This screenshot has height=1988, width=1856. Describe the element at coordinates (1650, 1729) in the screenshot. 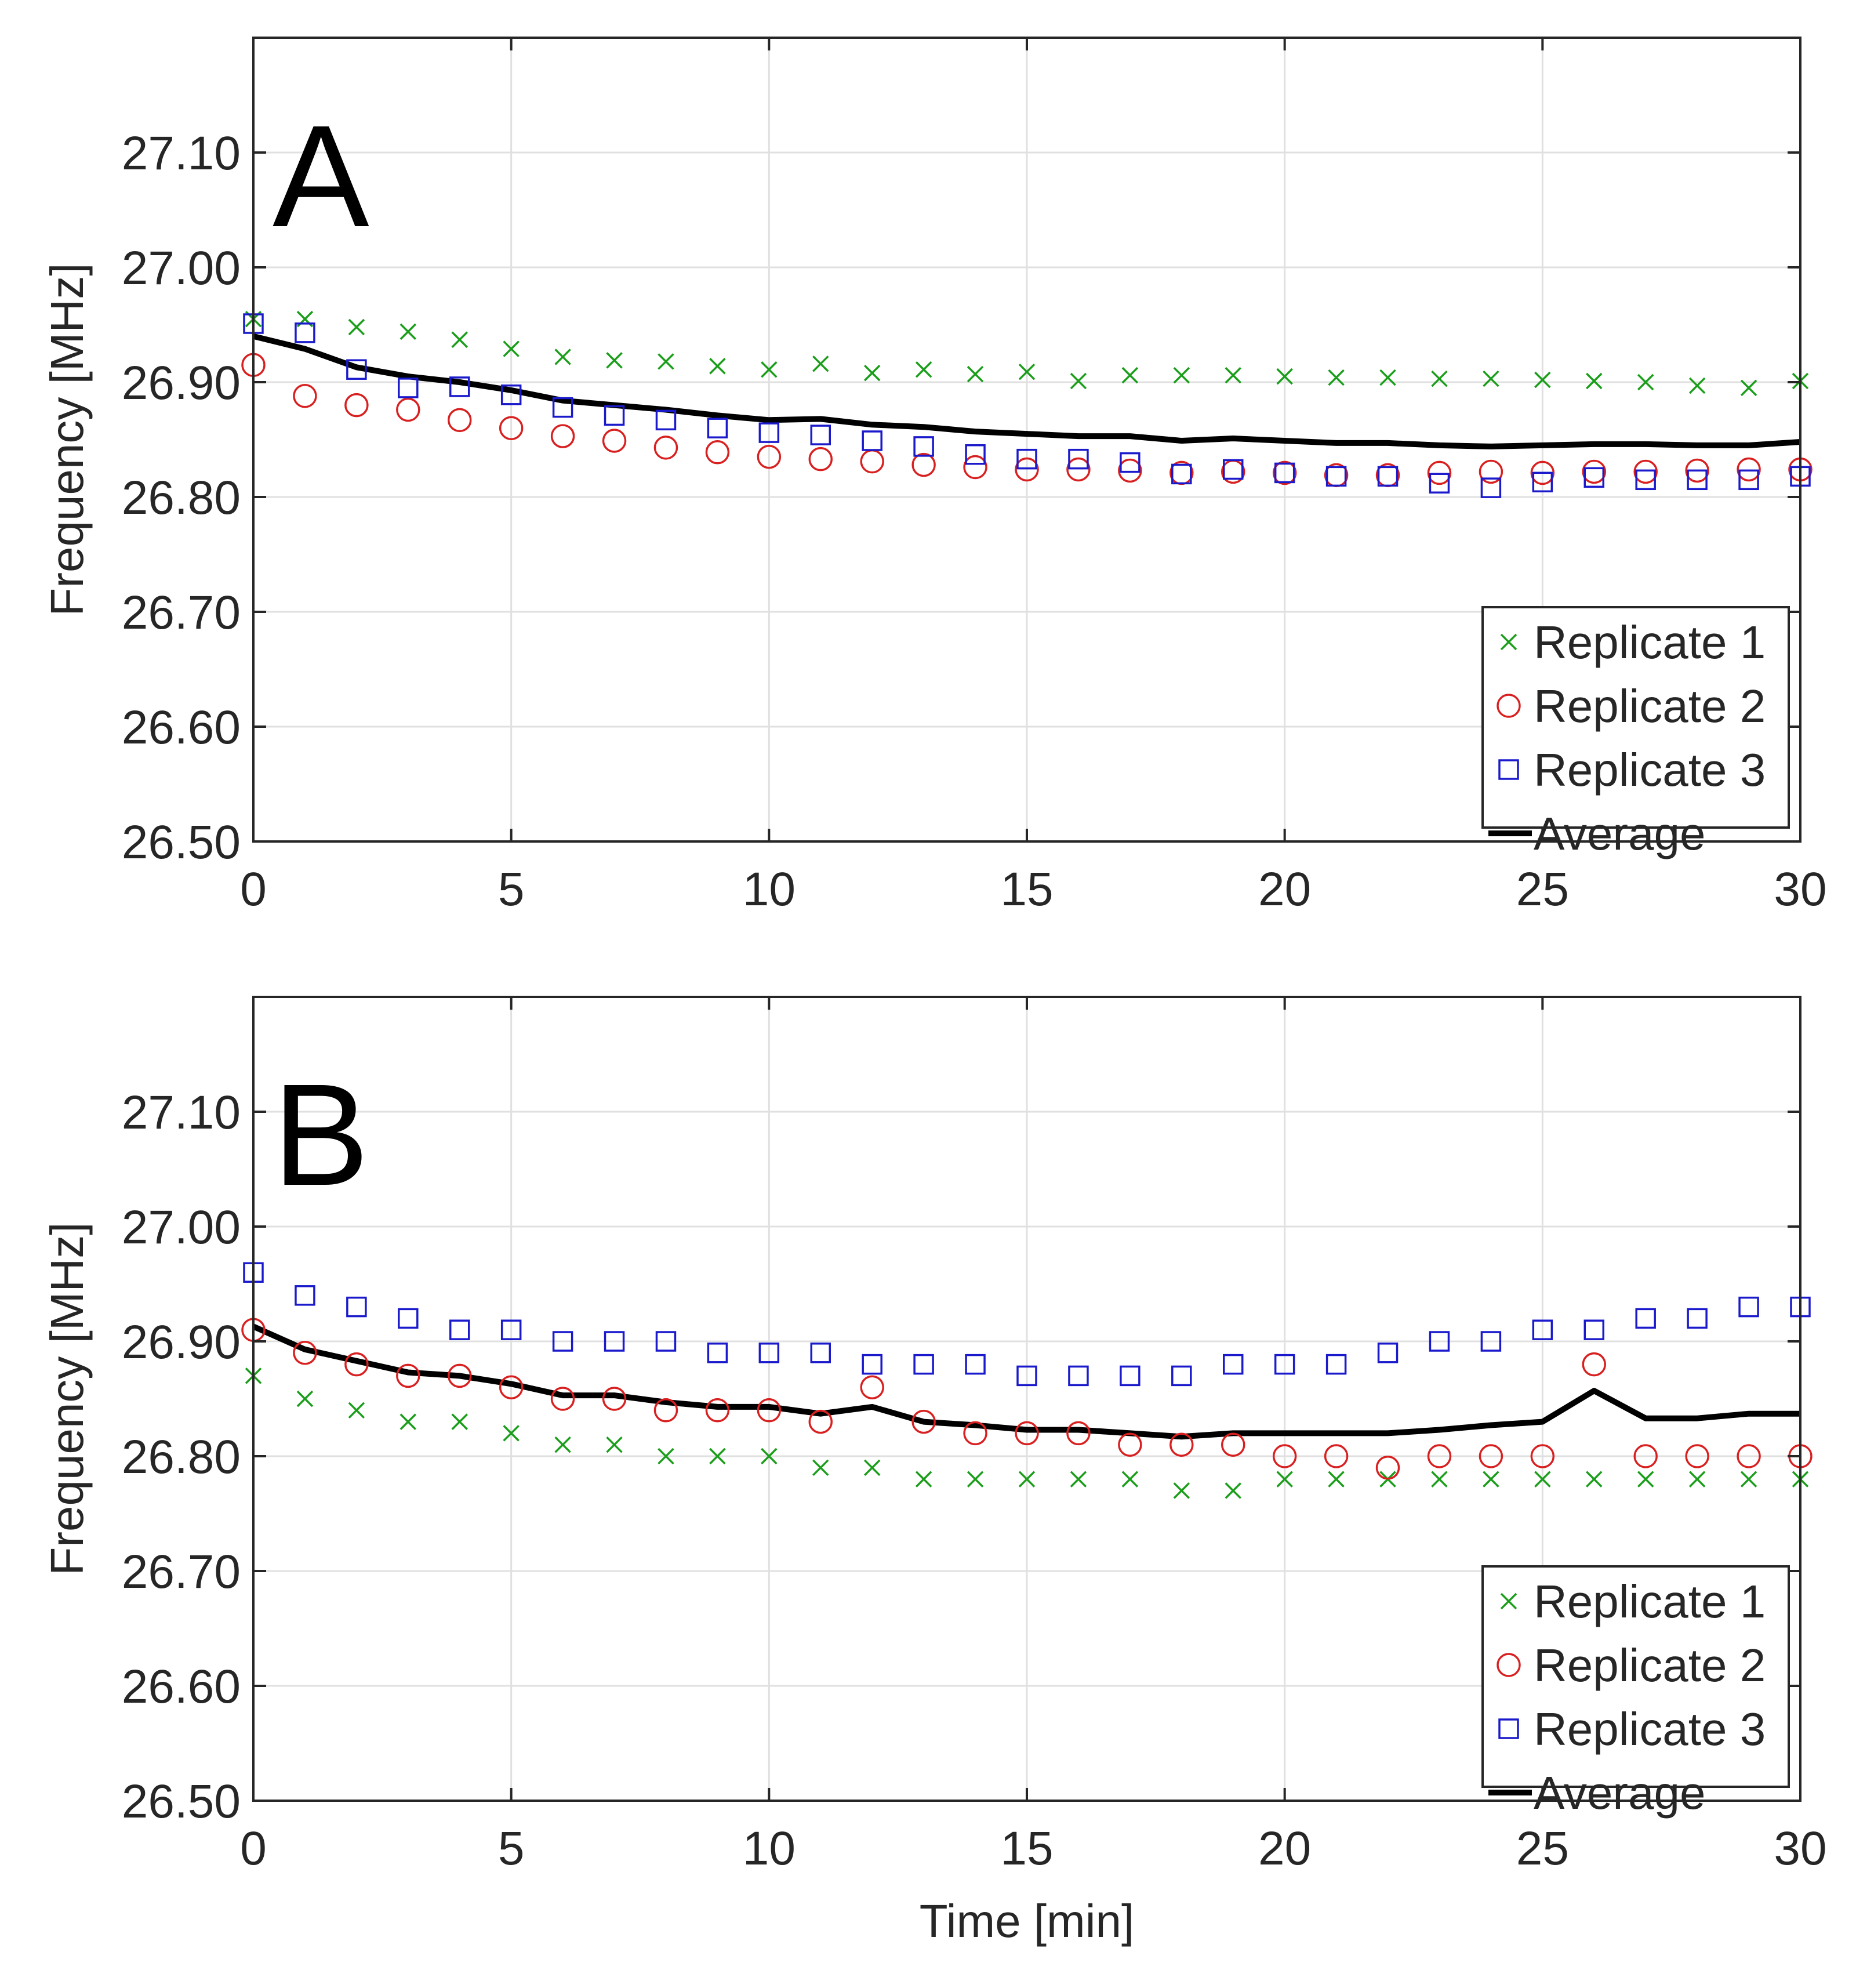

I see `panel-b-legend-label-replicate-3: Replicate 3` at that location.